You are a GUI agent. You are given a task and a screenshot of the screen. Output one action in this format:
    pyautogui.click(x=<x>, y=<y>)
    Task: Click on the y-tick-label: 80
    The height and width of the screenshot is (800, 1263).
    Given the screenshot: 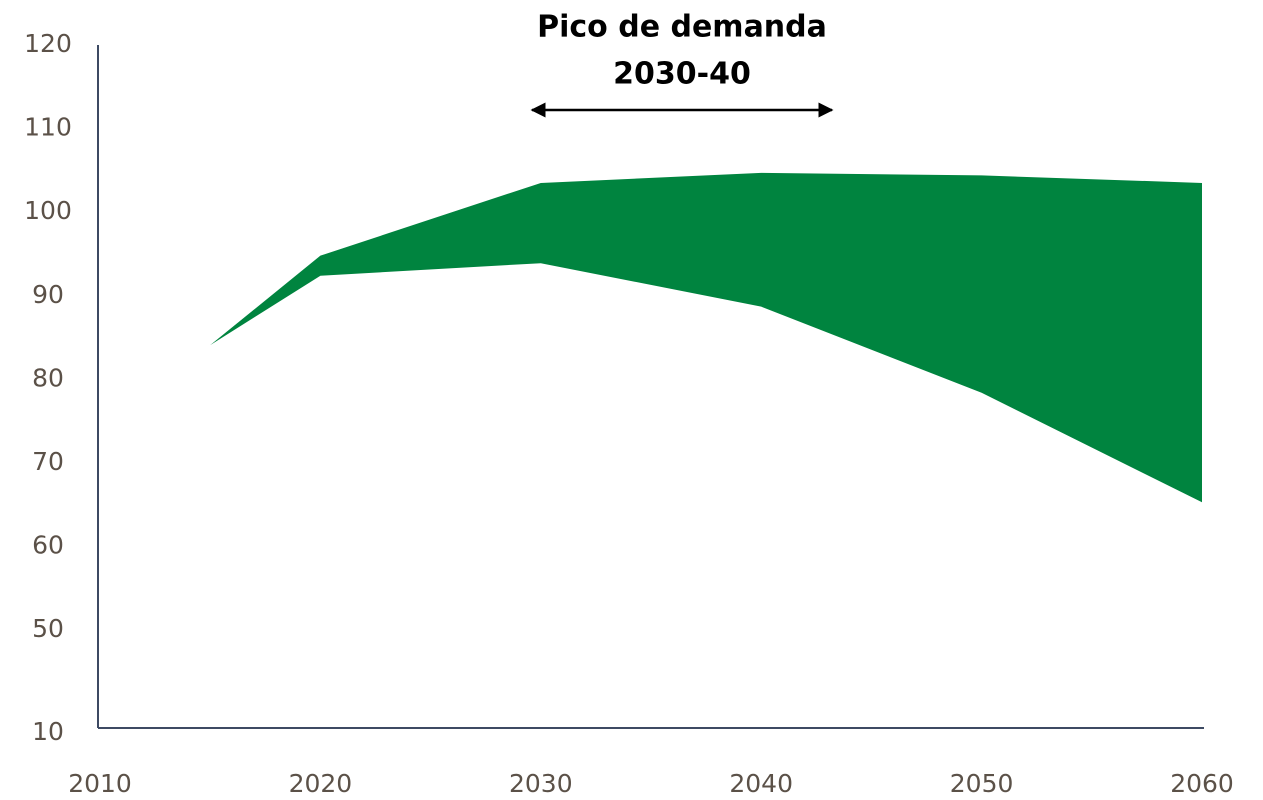 What is the action you would take?
    pyautogui.click(x=48, y=377)
    